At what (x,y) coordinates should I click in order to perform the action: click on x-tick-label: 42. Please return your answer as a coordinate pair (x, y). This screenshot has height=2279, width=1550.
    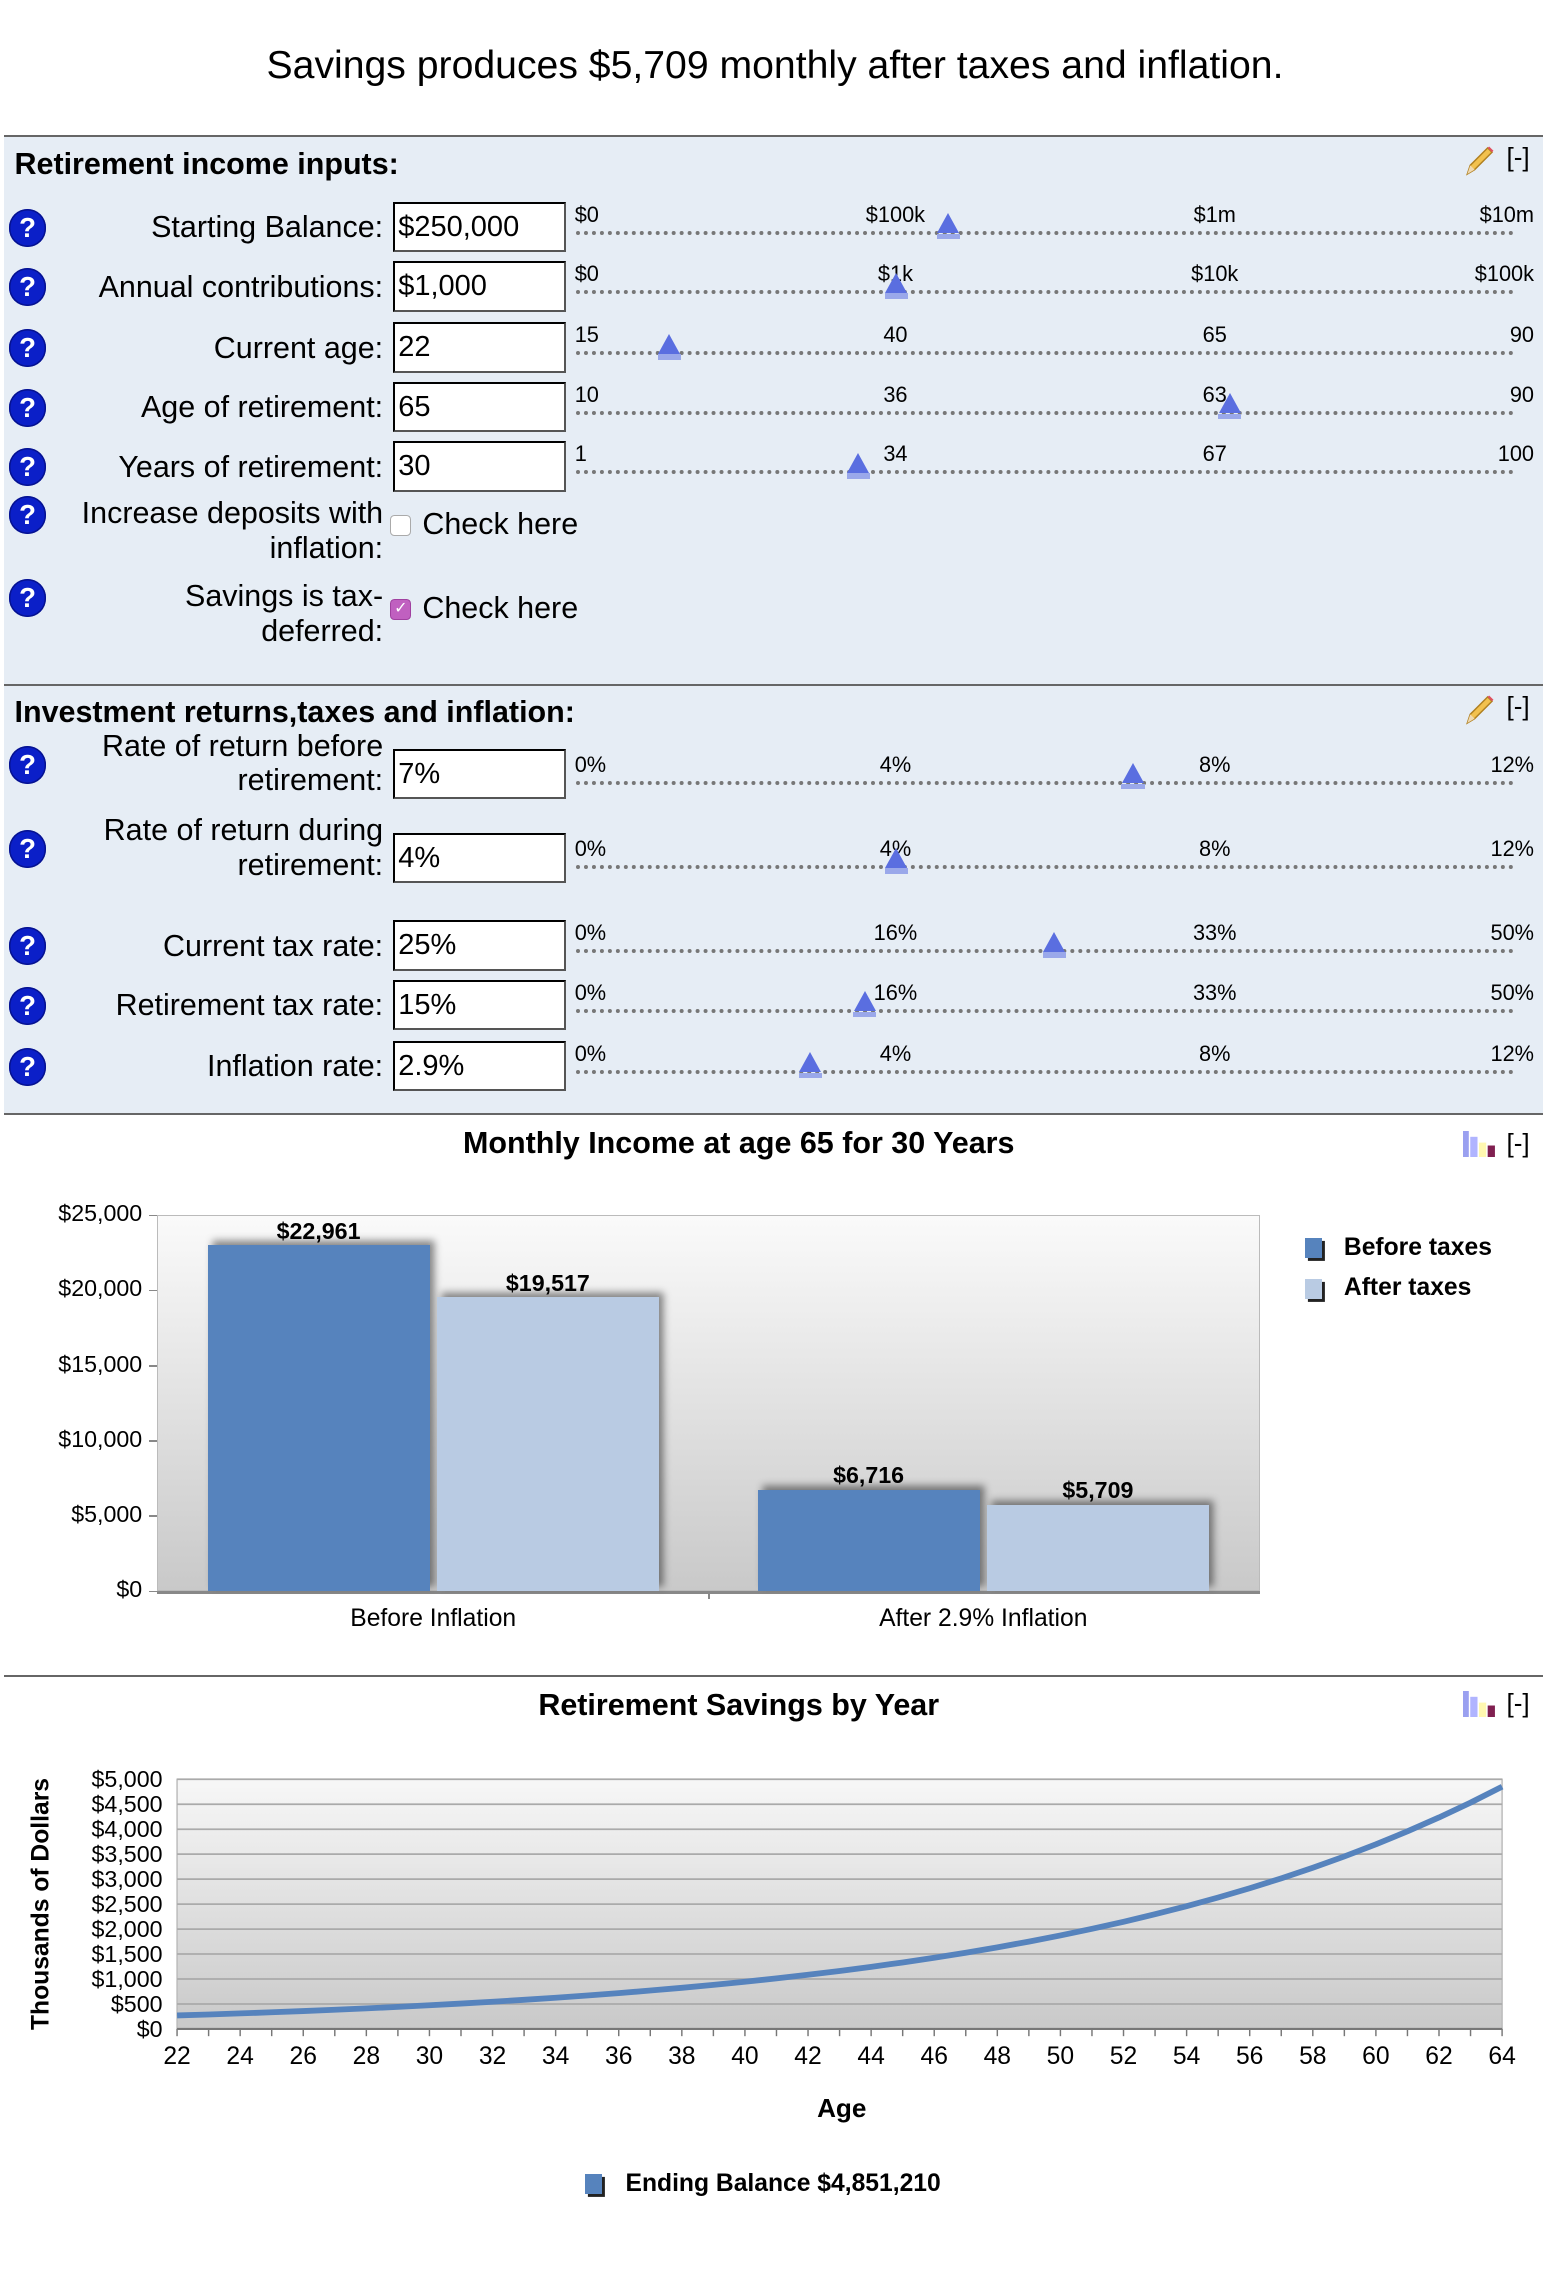
    Looking at the image, I should click on (808, 2057).